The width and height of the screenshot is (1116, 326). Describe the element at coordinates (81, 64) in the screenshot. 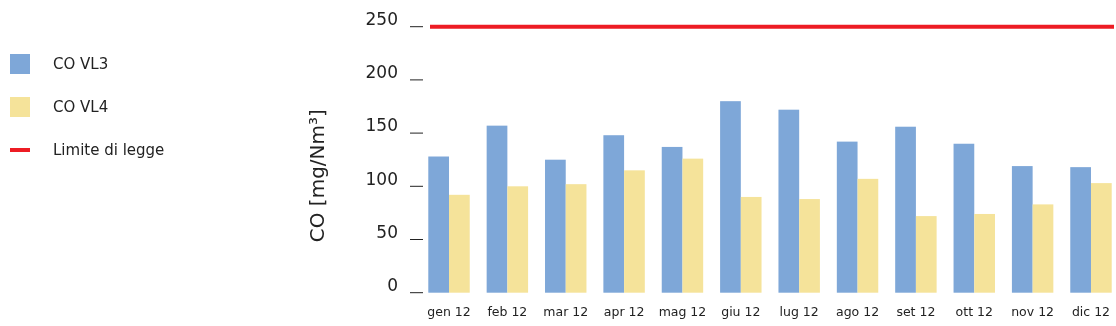

I see `legend-label: CO VL3` at that location.